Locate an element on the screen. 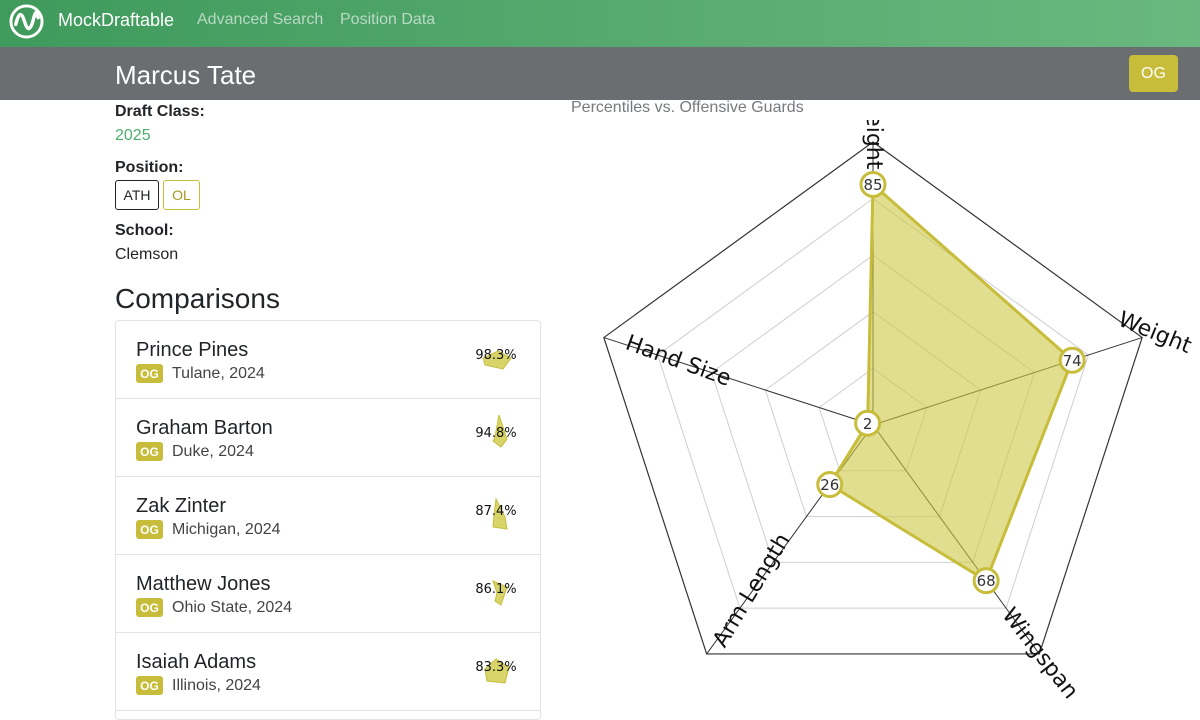  list-item: Graham Barton OG Duke, 2024 94.8% is located at coordinates (328, 438).